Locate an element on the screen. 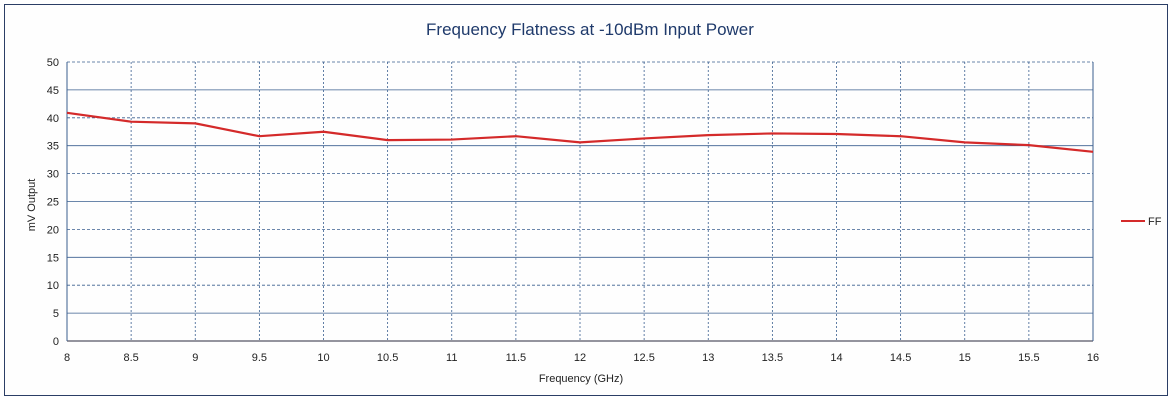  x-tick-label: 11 is located at coordinates (451, 358).